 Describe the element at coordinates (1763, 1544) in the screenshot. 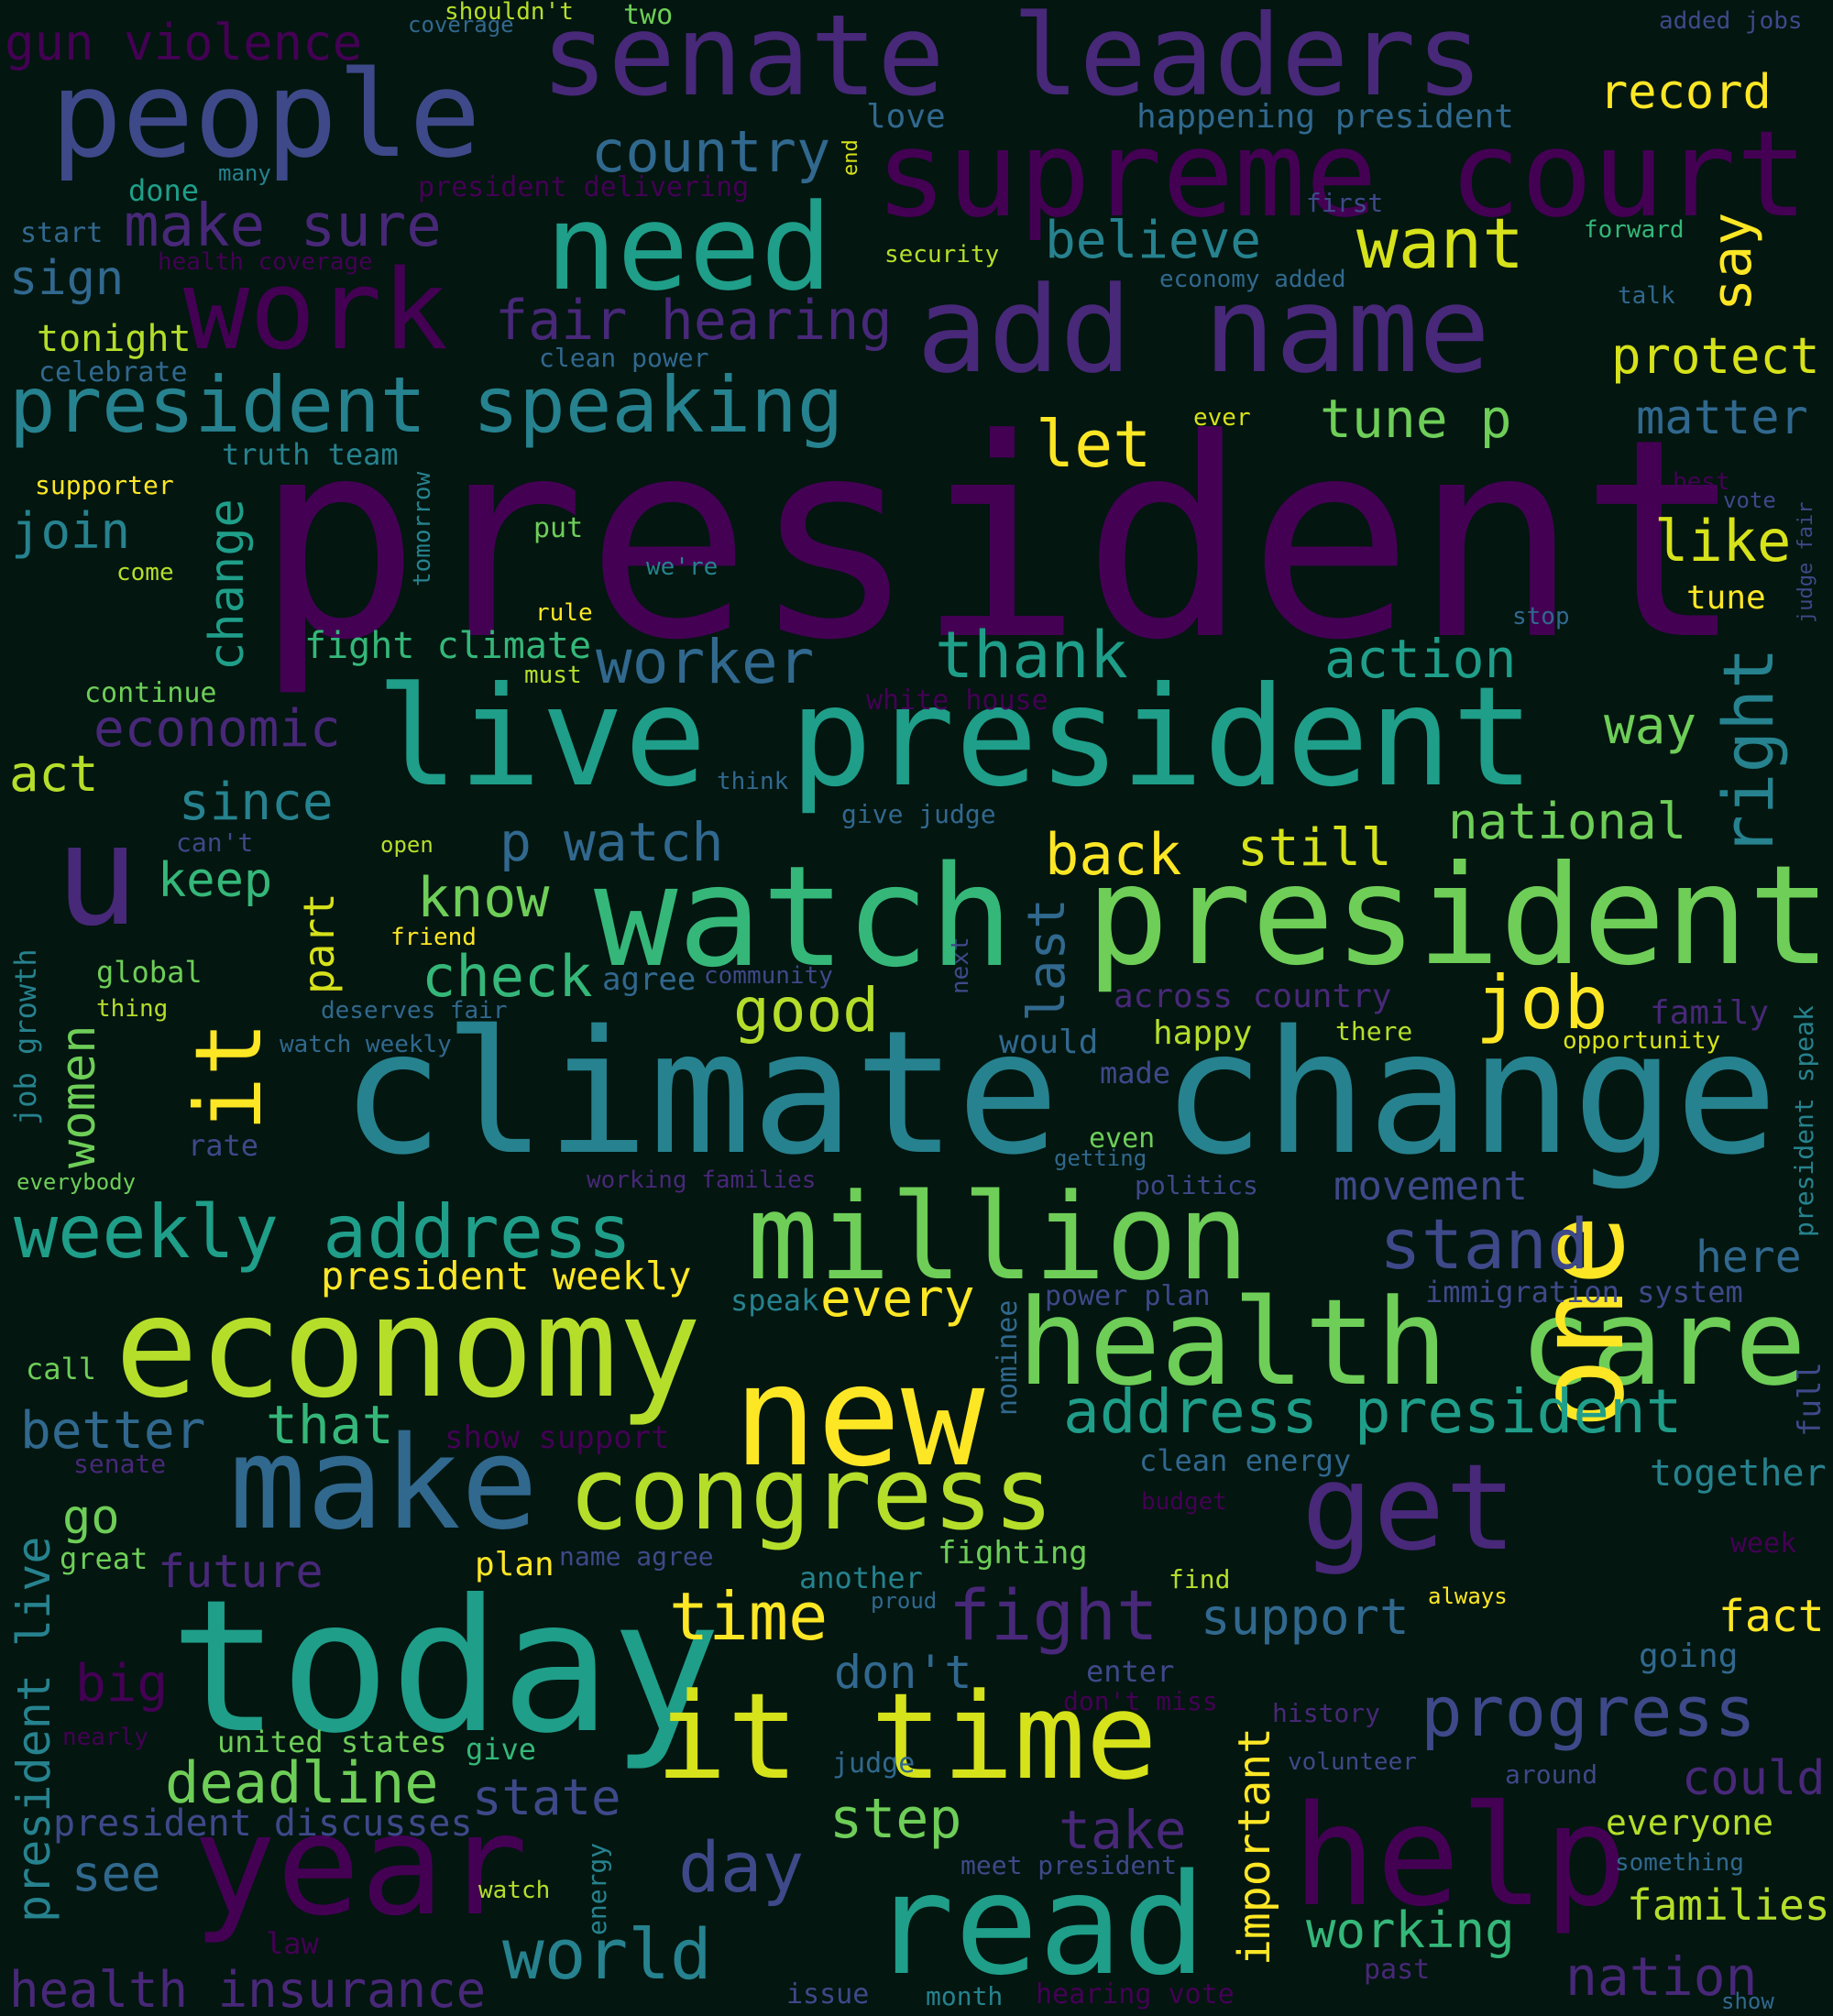

I see `word-week: week` at that location.